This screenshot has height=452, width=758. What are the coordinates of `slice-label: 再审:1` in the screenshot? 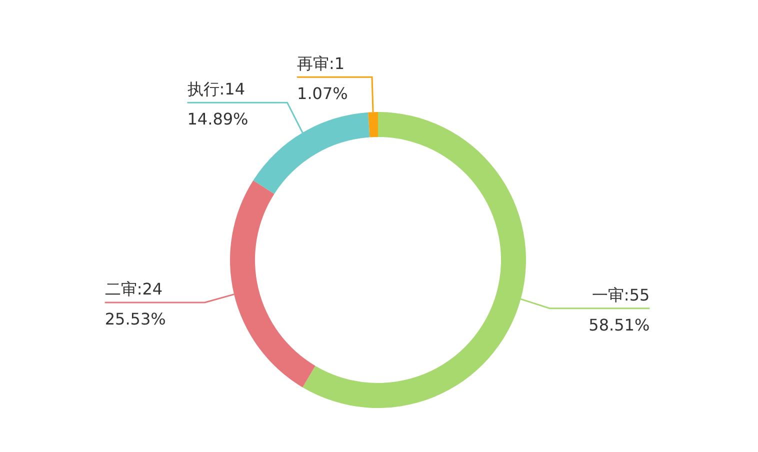 It's located at (321, 64).